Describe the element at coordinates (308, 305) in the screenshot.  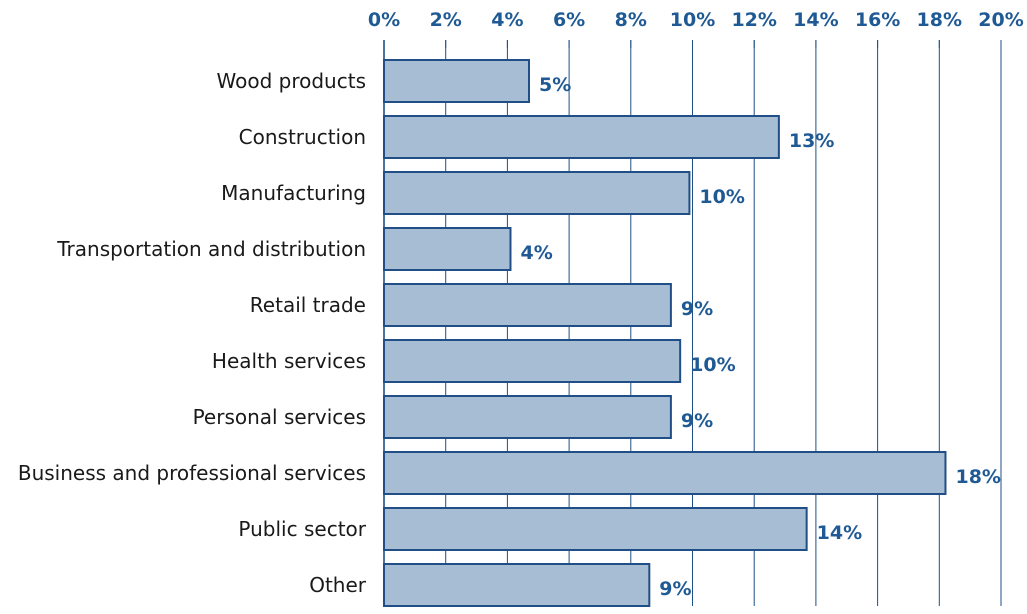
I see `category-label: Retail trade` at that location.